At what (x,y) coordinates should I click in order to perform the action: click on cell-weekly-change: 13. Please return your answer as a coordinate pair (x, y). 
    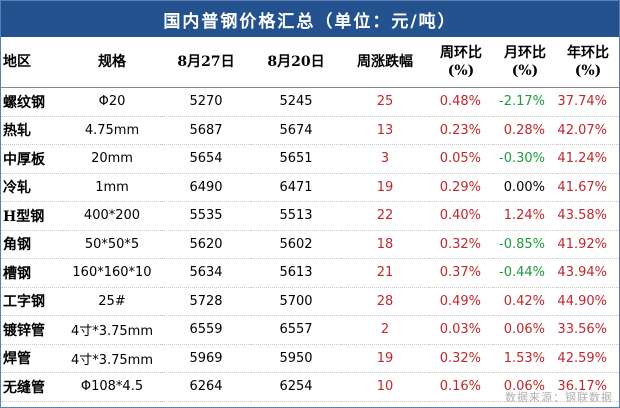
    Looking at the image, I should click on (385, 130).